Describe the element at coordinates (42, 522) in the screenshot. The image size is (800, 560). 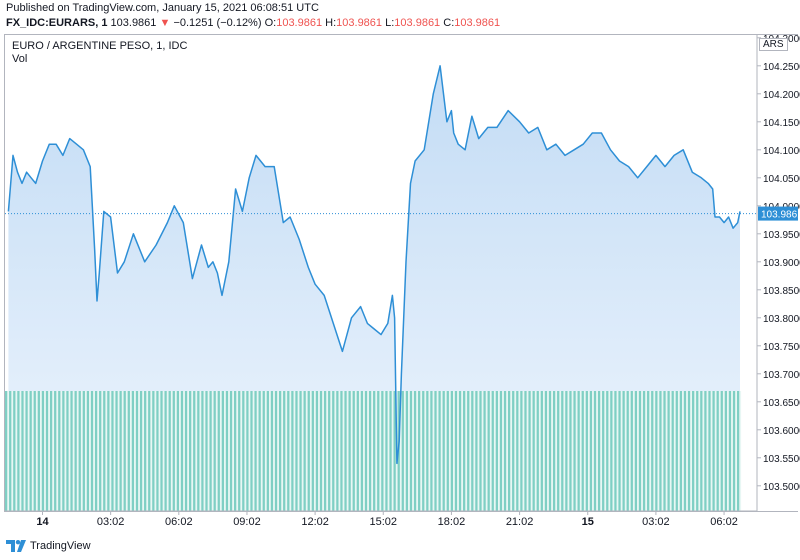
I see `x-tick-label: 14` at that location.